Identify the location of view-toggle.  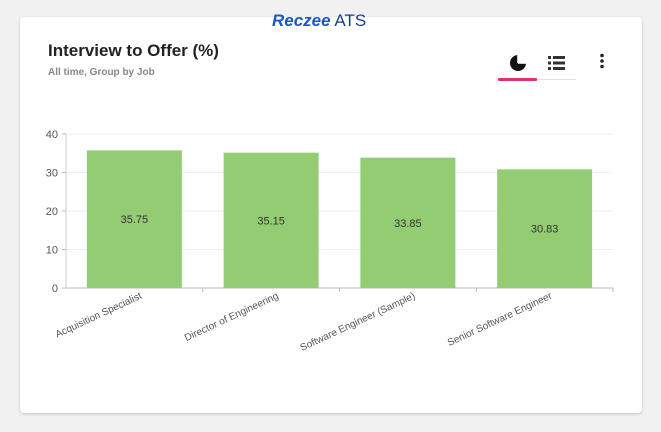
(537, 64).